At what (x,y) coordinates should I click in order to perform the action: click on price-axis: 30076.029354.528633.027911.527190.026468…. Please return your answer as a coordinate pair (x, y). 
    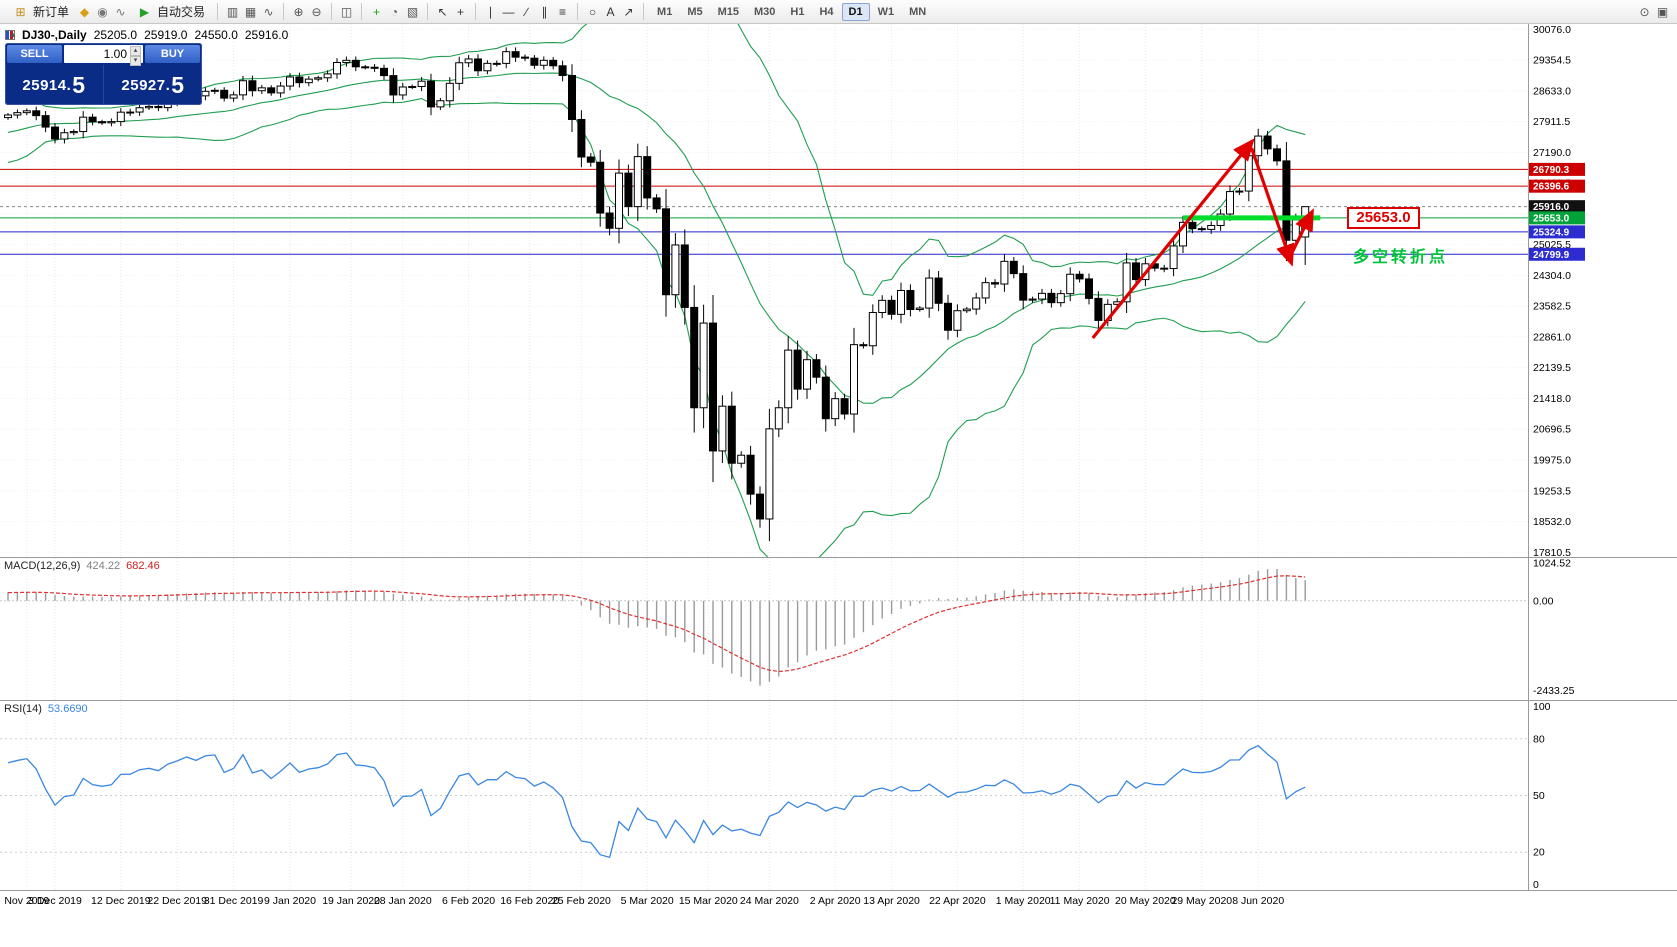
    Looking at the image, I should click on (1557, 457).